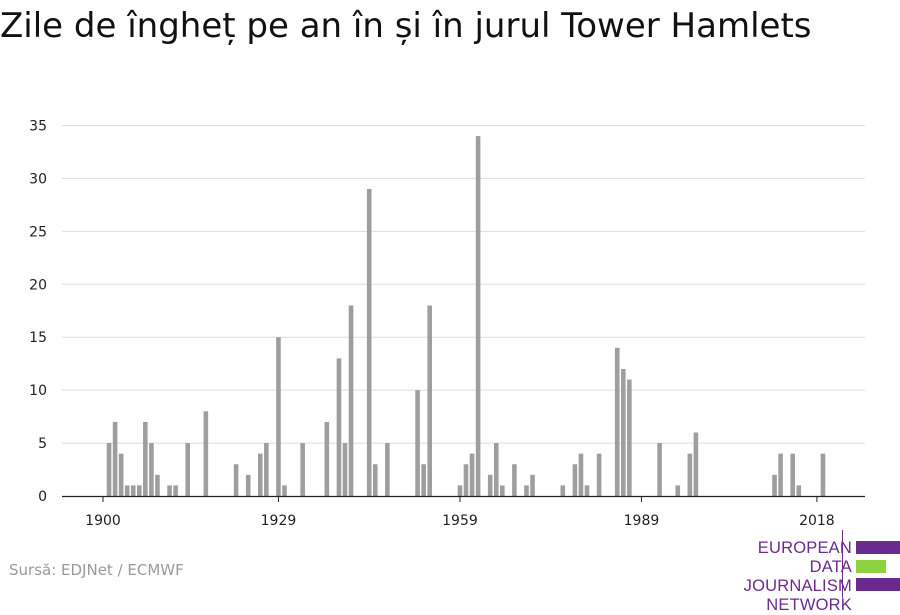  Describe the element at coordinates (151, 469) in the screenshot. I see `bar-1908` at that location.